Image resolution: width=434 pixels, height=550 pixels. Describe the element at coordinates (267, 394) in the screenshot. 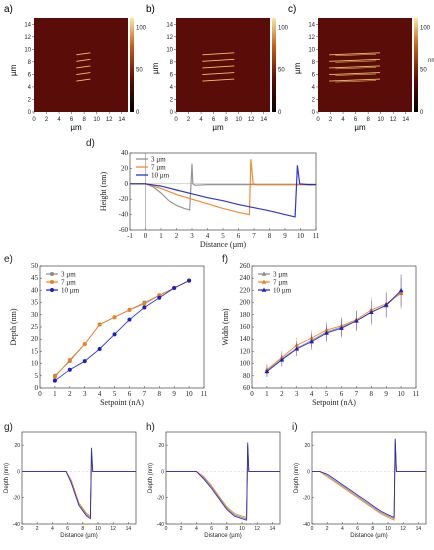

I see `x-tick-label: 1` at that location.